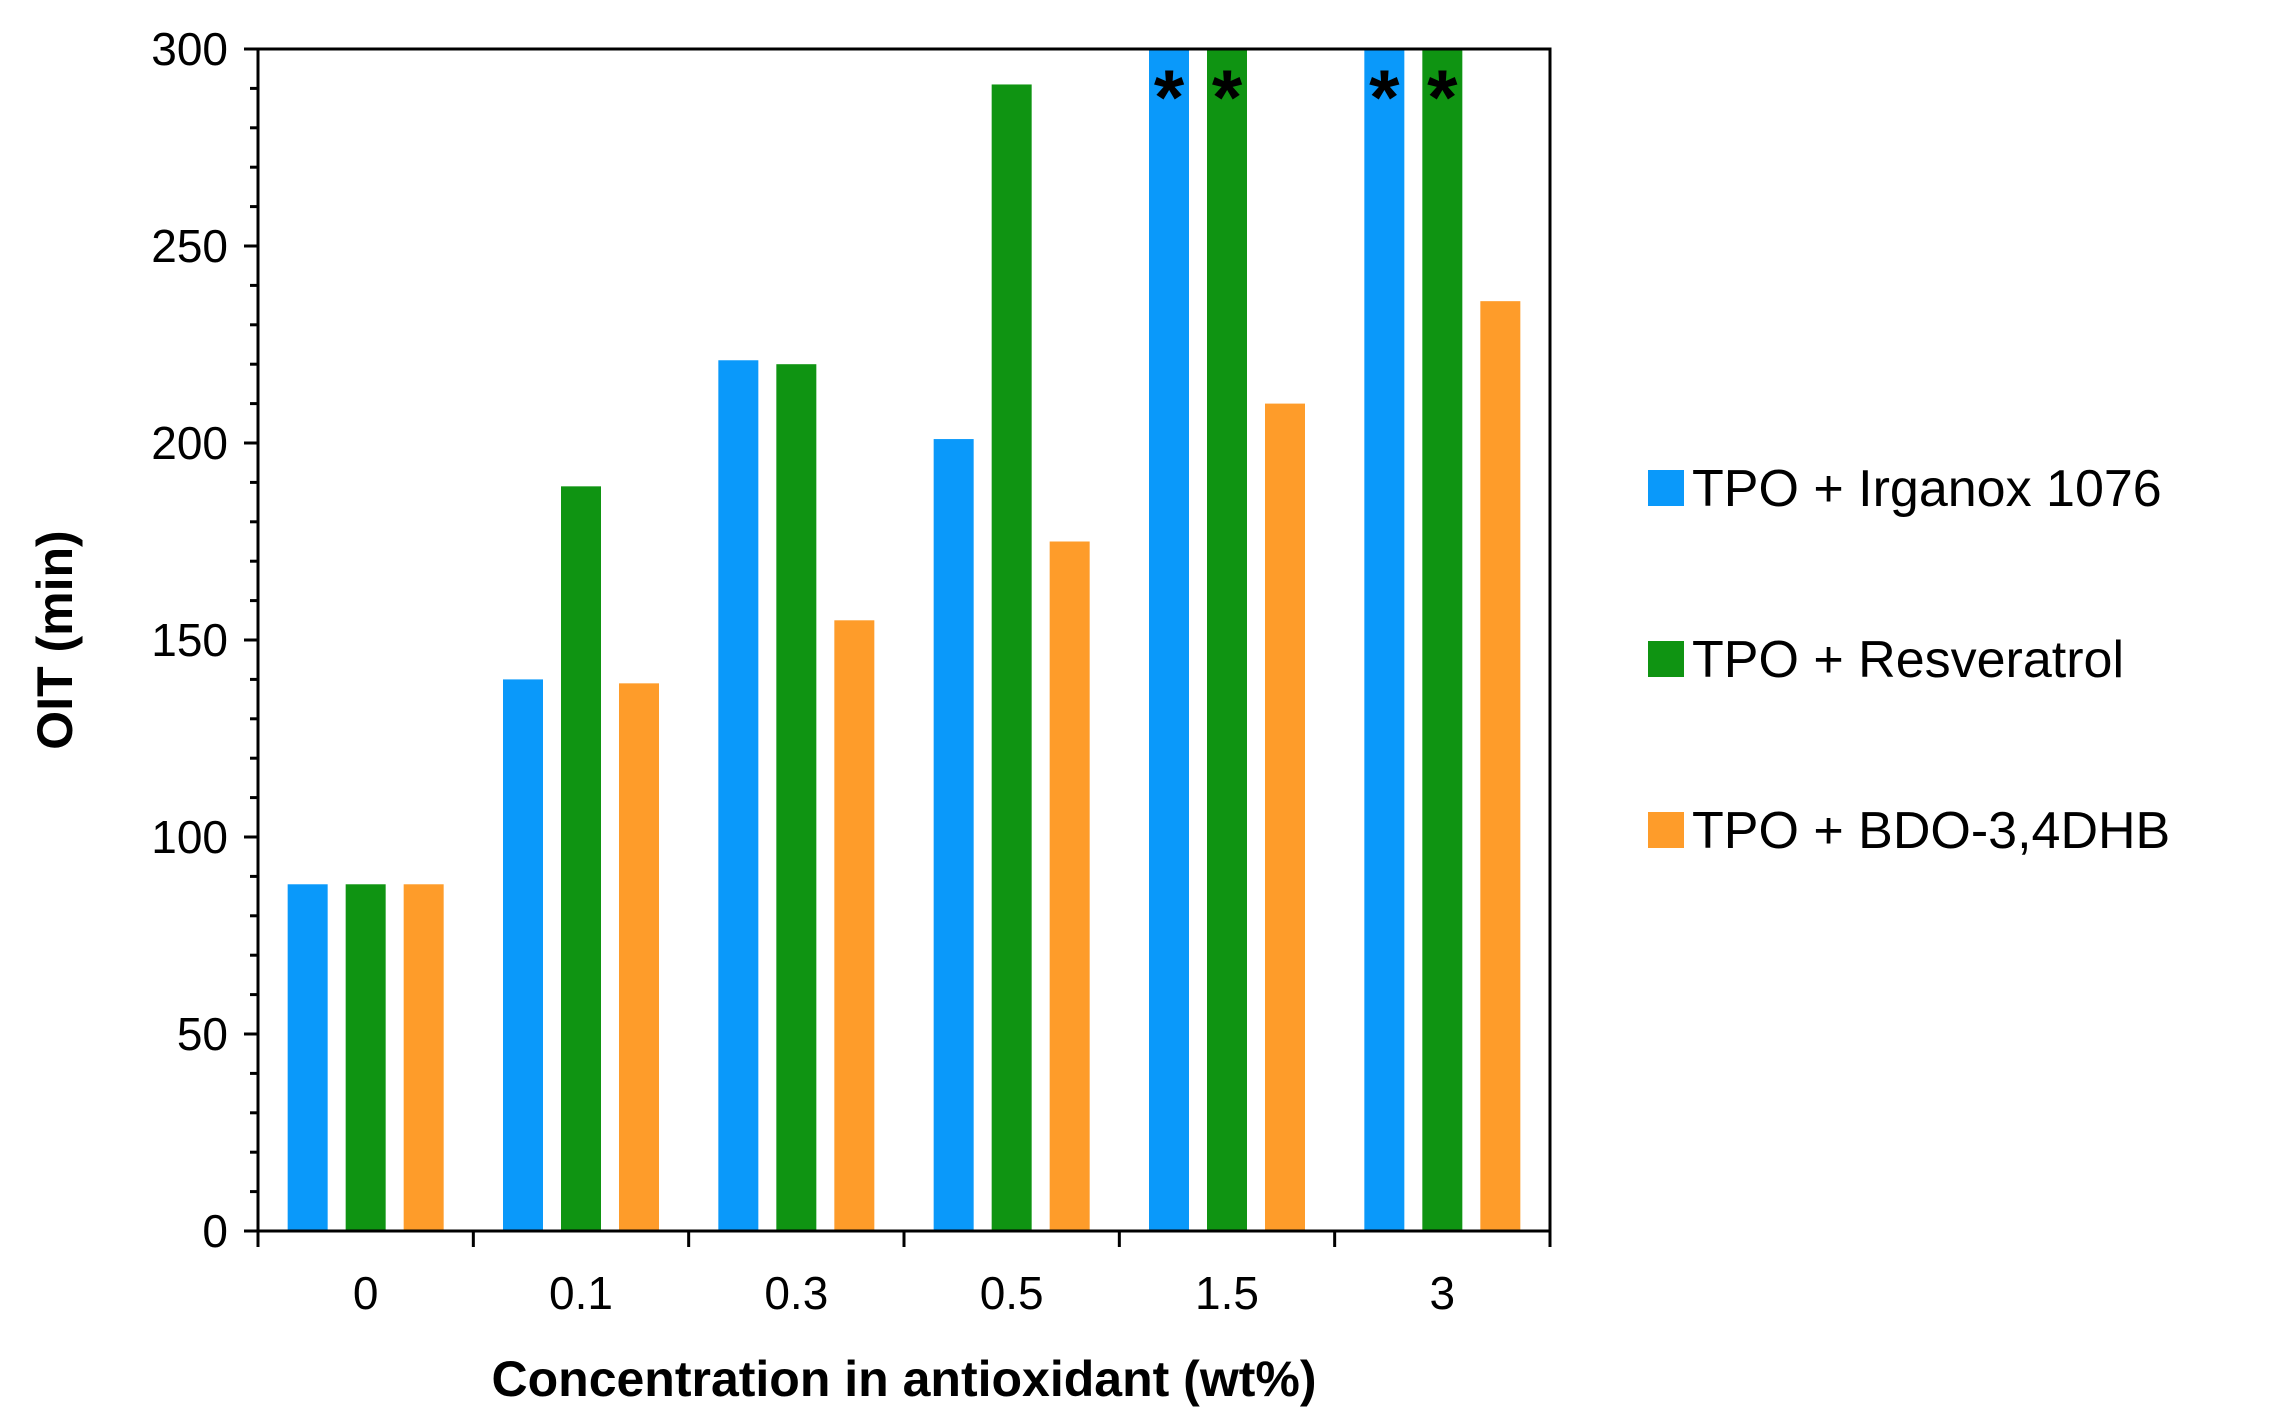 This screenshot has width=2288, height=1422. I want to click on annotation-star-3: *, so click(1442, 97).